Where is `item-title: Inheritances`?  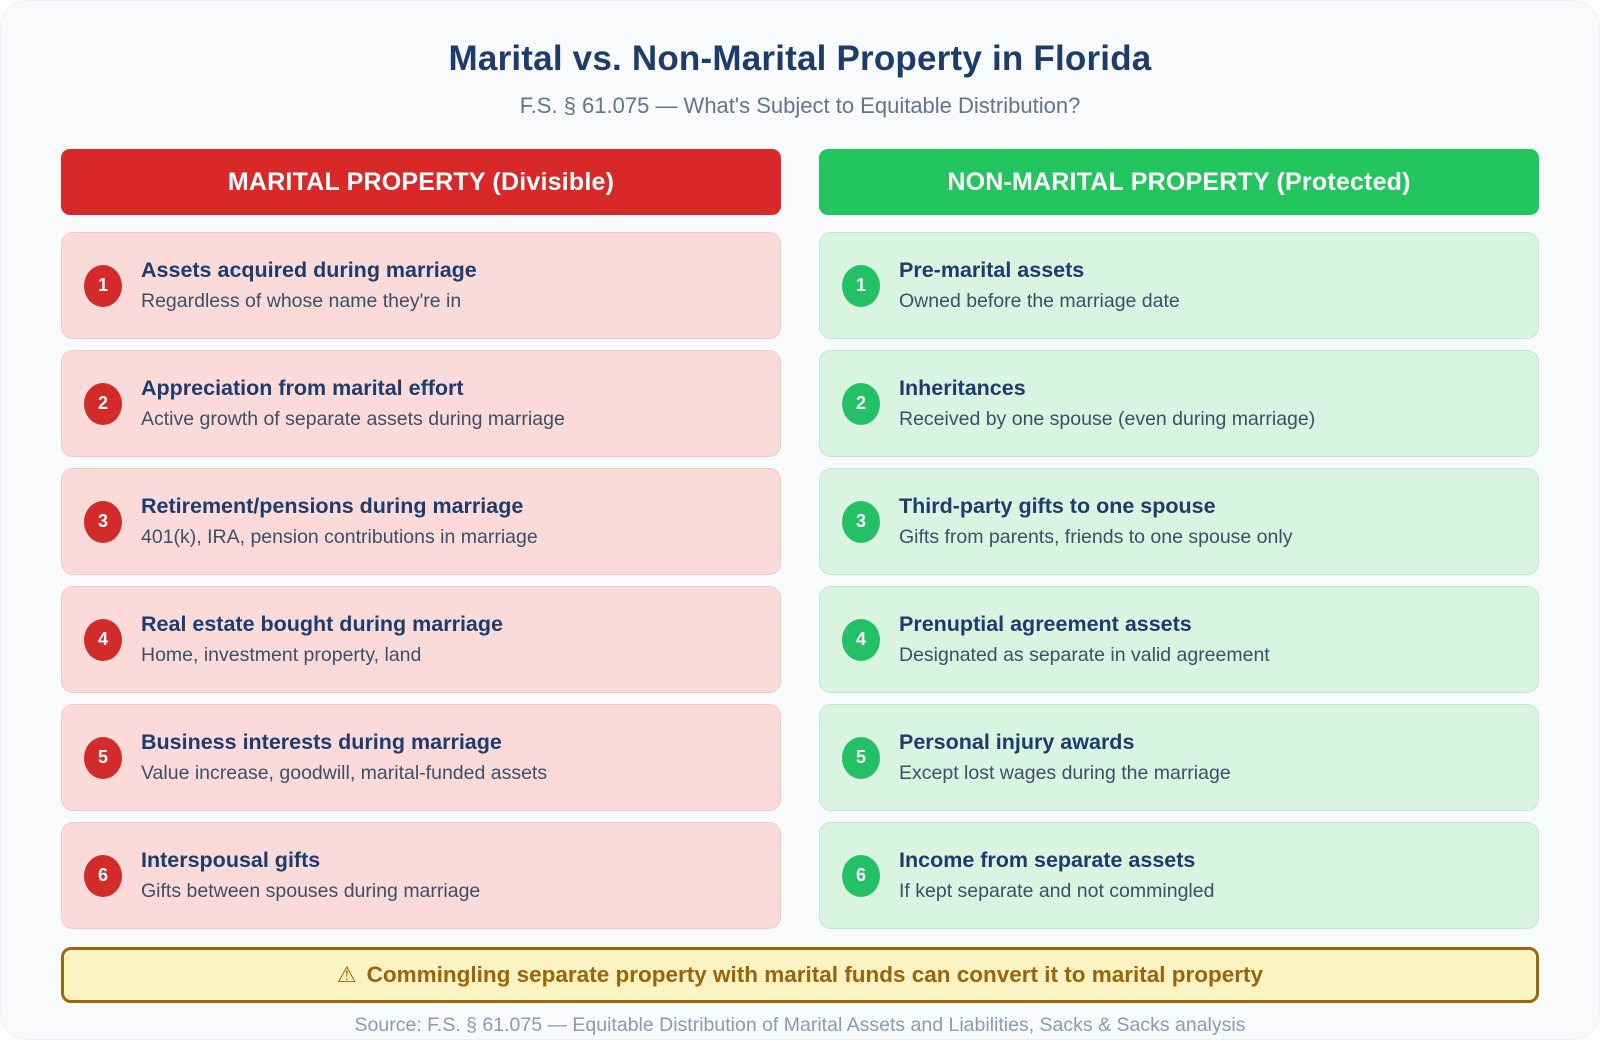 item-title: Inheritances is located at coordinates (962, 388).